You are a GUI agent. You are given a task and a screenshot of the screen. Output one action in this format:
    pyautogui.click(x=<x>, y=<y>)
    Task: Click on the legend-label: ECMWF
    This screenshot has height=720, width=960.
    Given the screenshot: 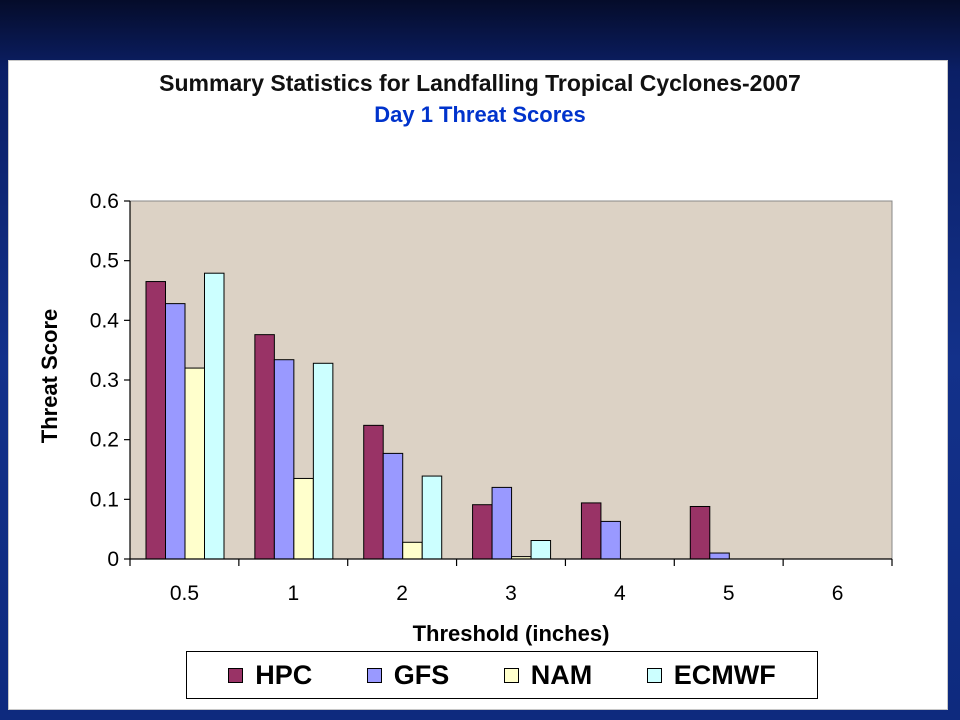 What is the action you would take?
    pyautogui.click(x=724, y=674)
    